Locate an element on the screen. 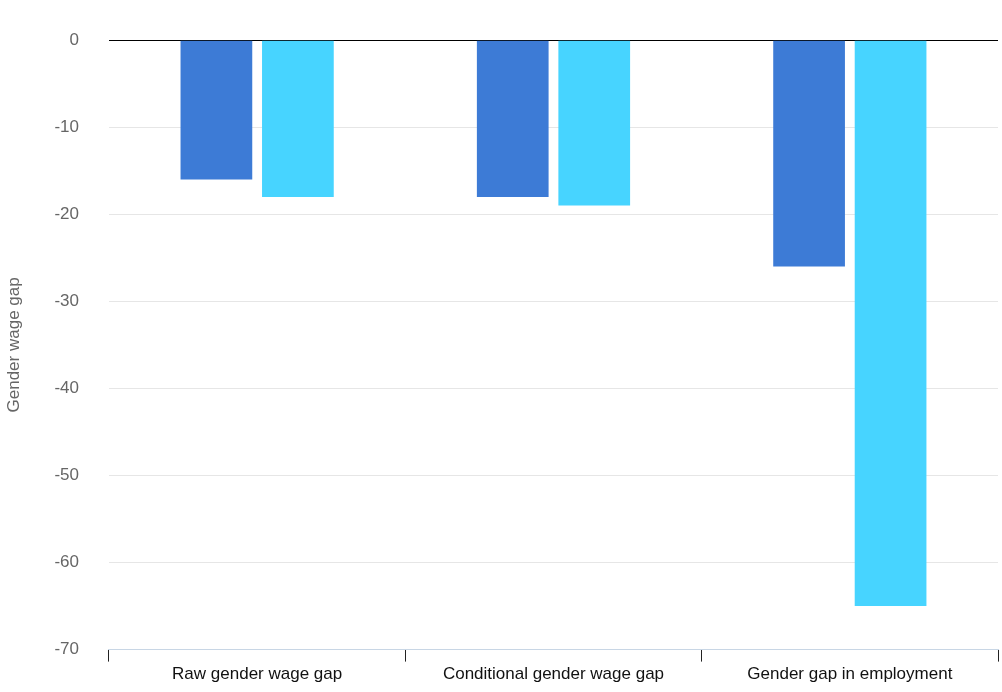 Image resolution: width=1002 pixels, height=692 pixels. y-tick-label: -70 is located at coordinates (66, 649).